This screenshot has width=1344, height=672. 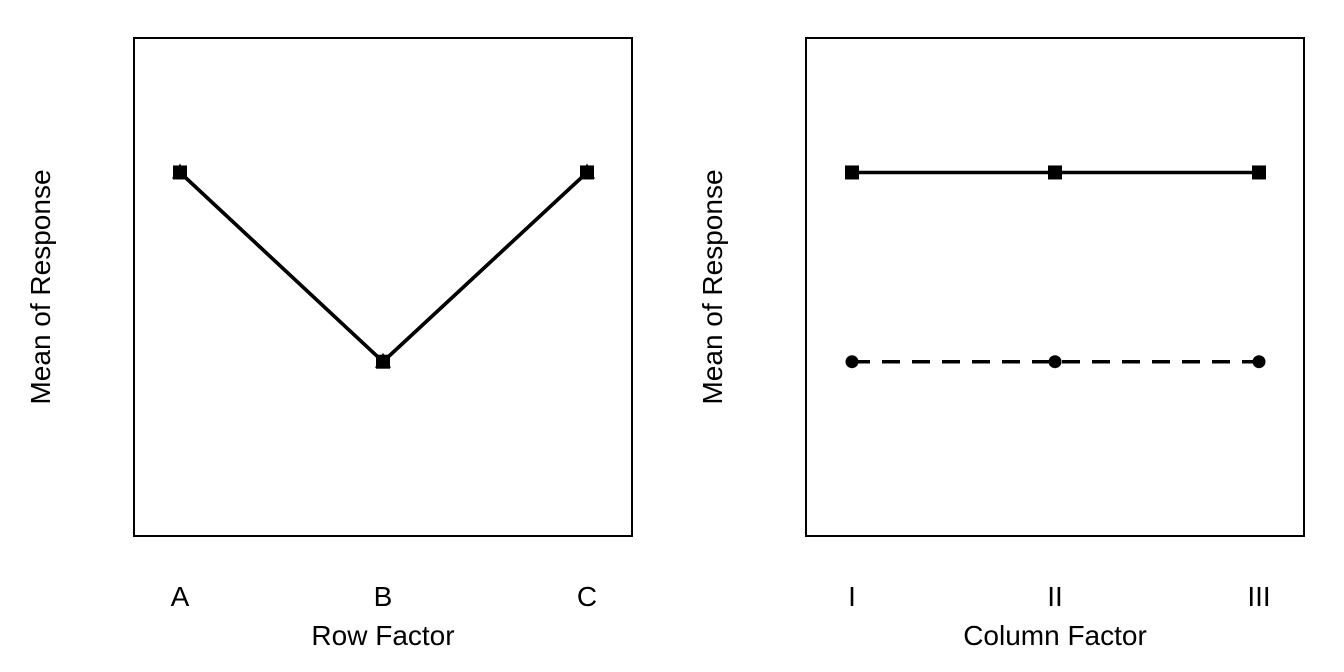 I want to click on series-0-point-i, so click(x=852, y=172).